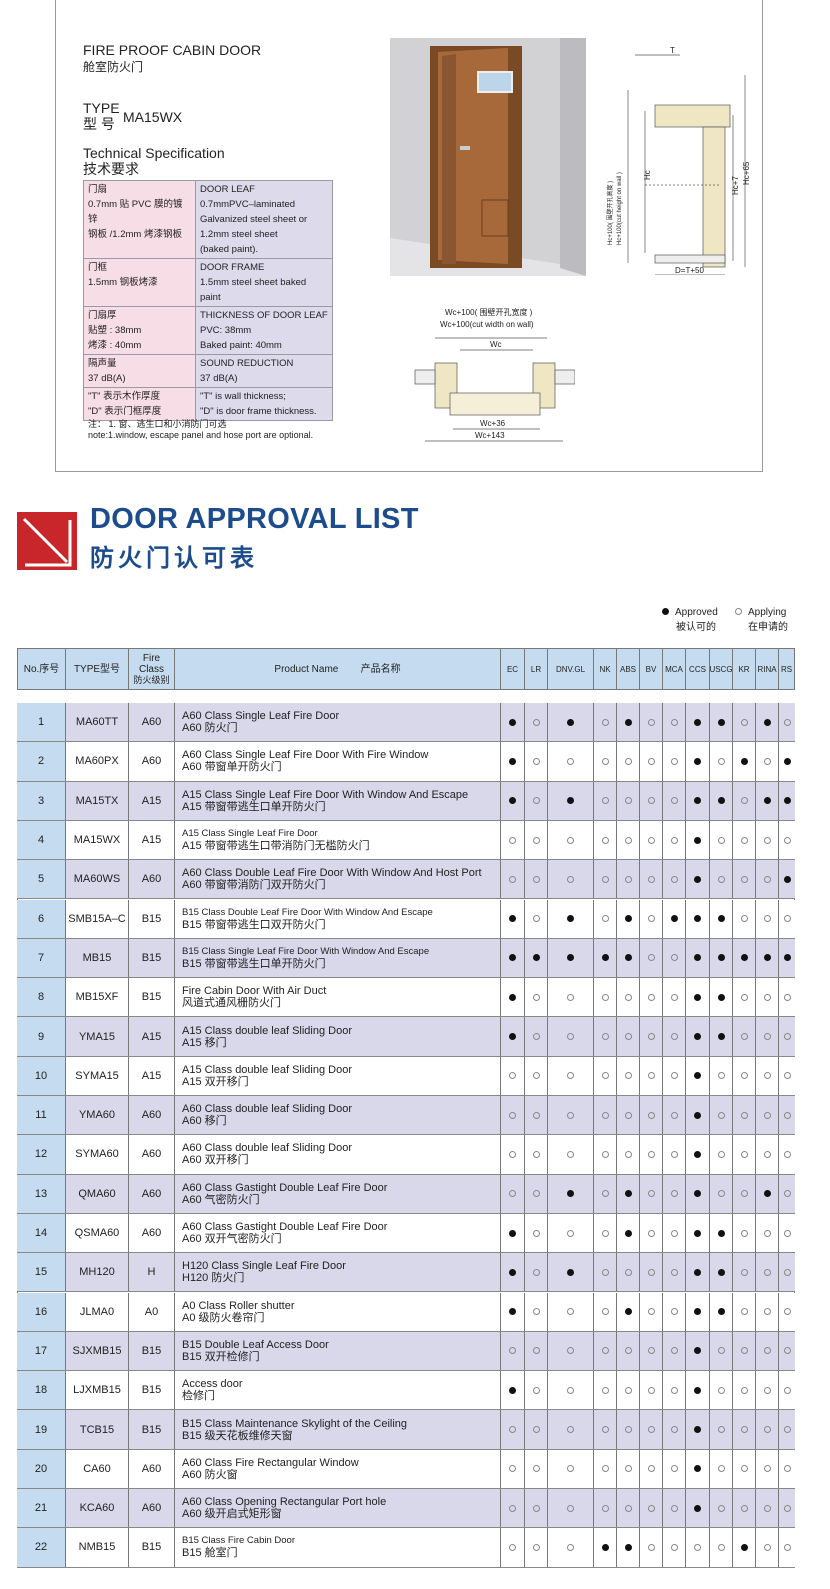 This screenshot has width=830, height=1589. What do you see at coordinates (151, 840) in the screenshot?
I see `row-fire-class: A15` at bounding box center [151, 840].